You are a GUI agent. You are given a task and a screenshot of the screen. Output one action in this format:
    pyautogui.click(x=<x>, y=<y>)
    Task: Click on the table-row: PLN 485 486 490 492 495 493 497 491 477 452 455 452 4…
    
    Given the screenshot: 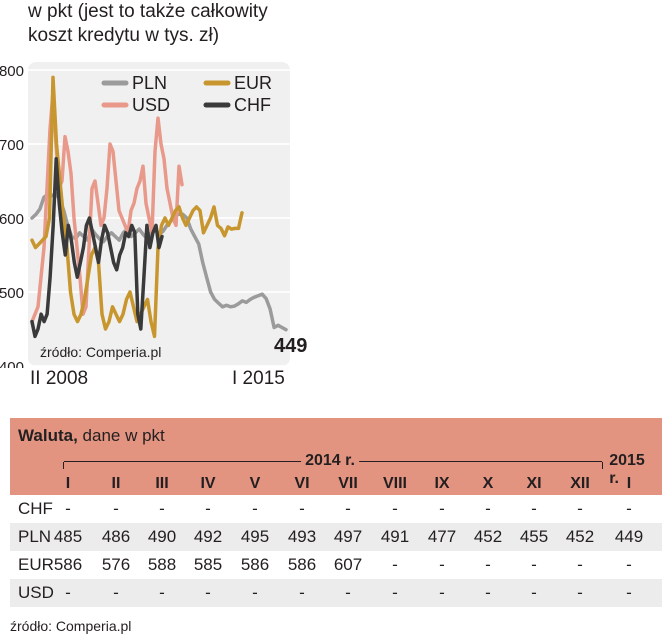 What is the action you would take?
    pyautogui.click(x=336, y=537)
    